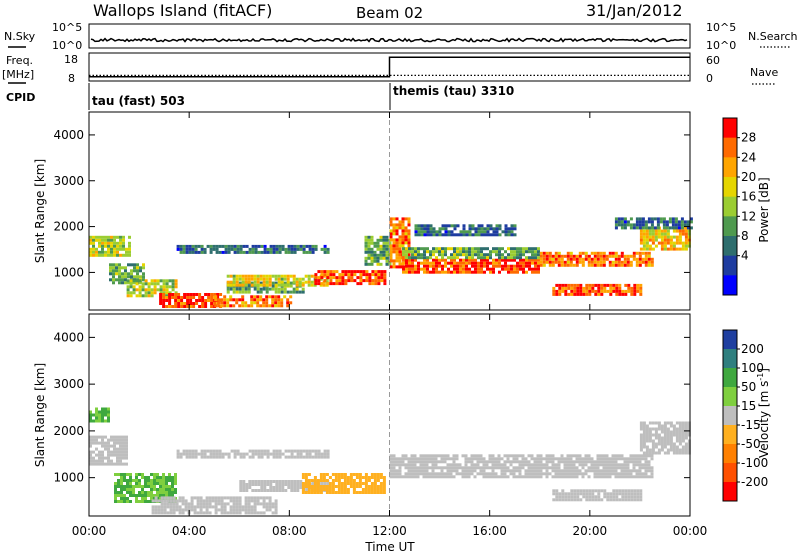 This screenshot has height=554, width=800. What do you see at coordinates (40, 211) in the screenshot?
I see `power-yaxis-label: Slant Range [km]` at bounding box center [40, 211].